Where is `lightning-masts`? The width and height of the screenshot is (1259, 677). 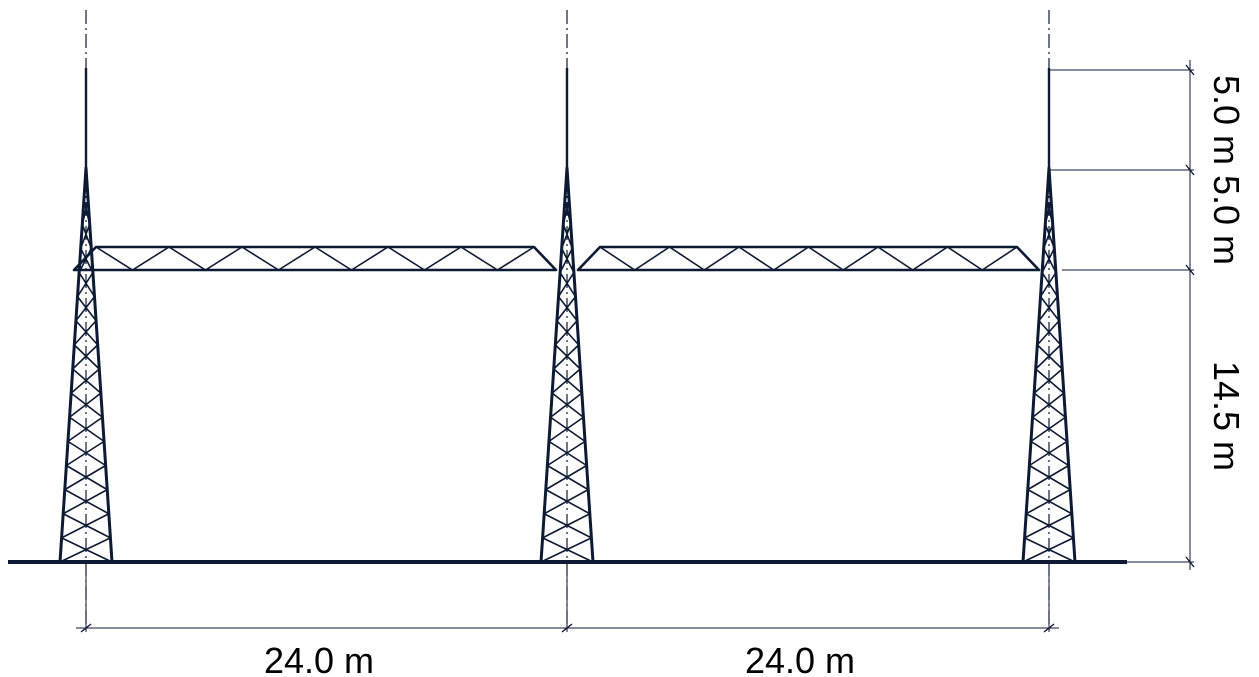 lightning-masts is located at coordinates (567, 118).